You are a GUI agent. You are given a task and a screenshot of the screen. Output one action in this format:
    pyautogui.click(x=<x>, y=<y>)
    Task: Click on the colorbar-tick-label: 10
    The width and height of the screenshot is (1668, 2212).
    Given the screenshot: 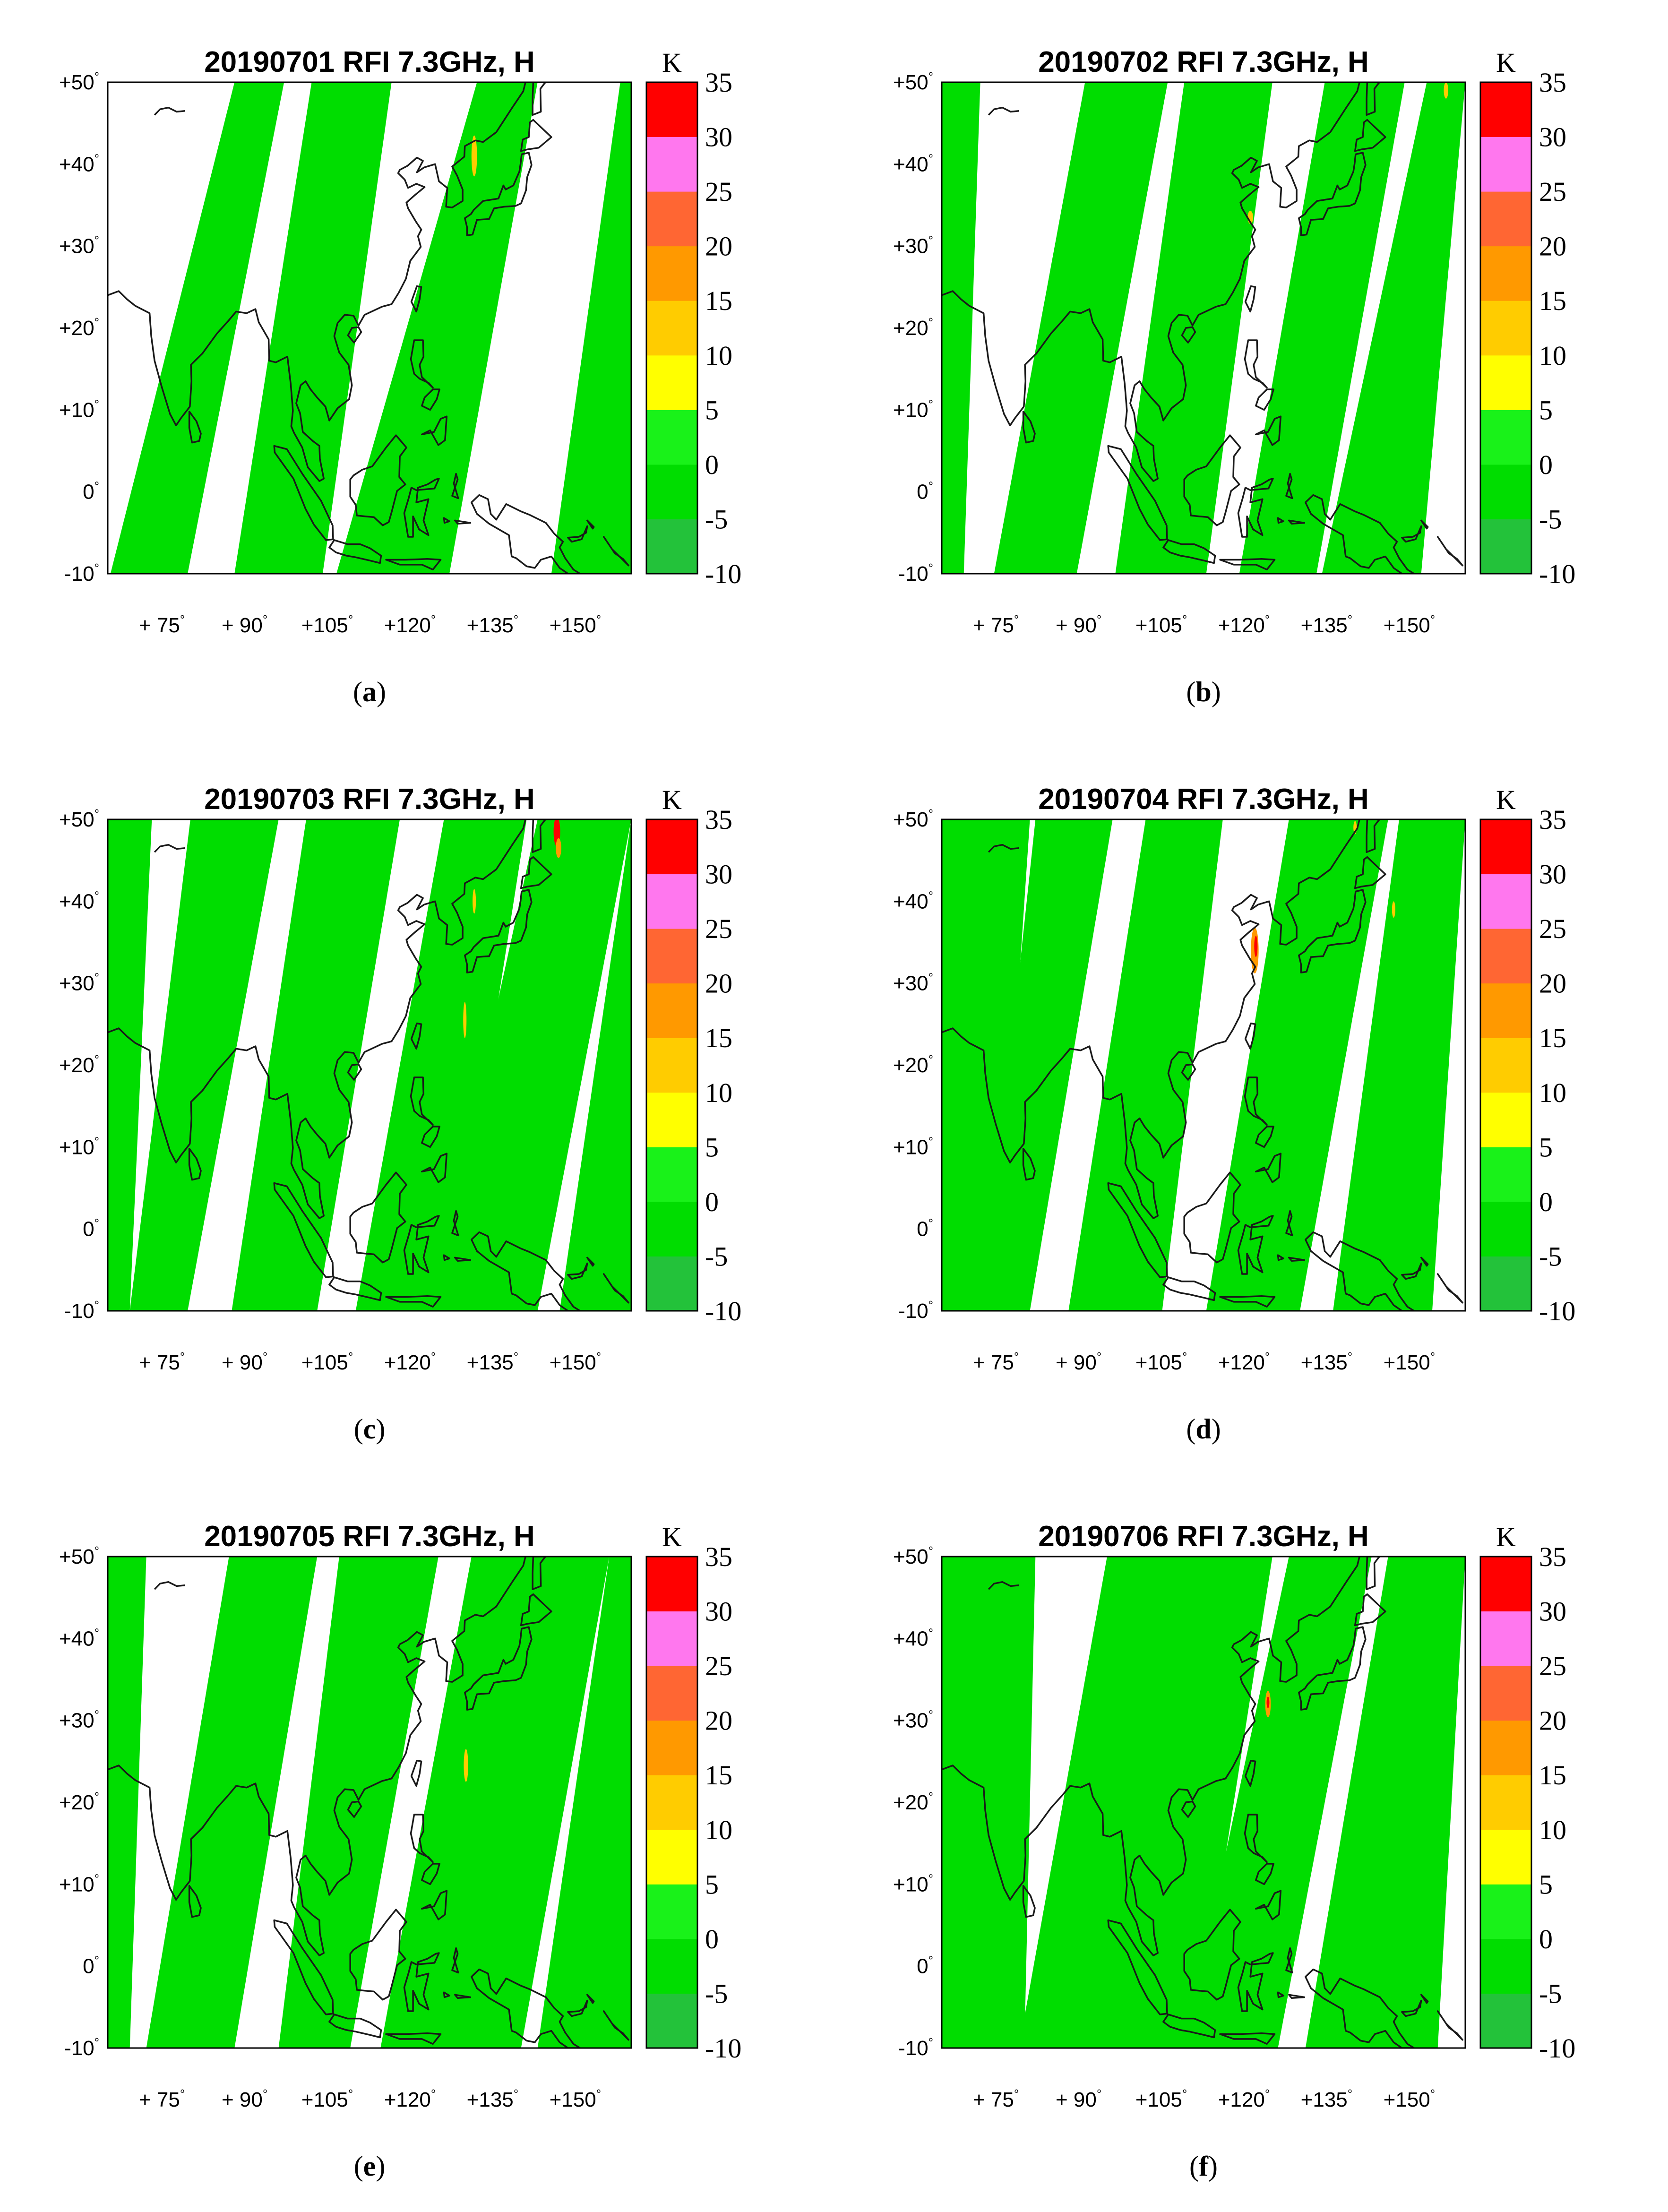 What is the action you would take?
    pyautogui.click(x=718, y=355)
    